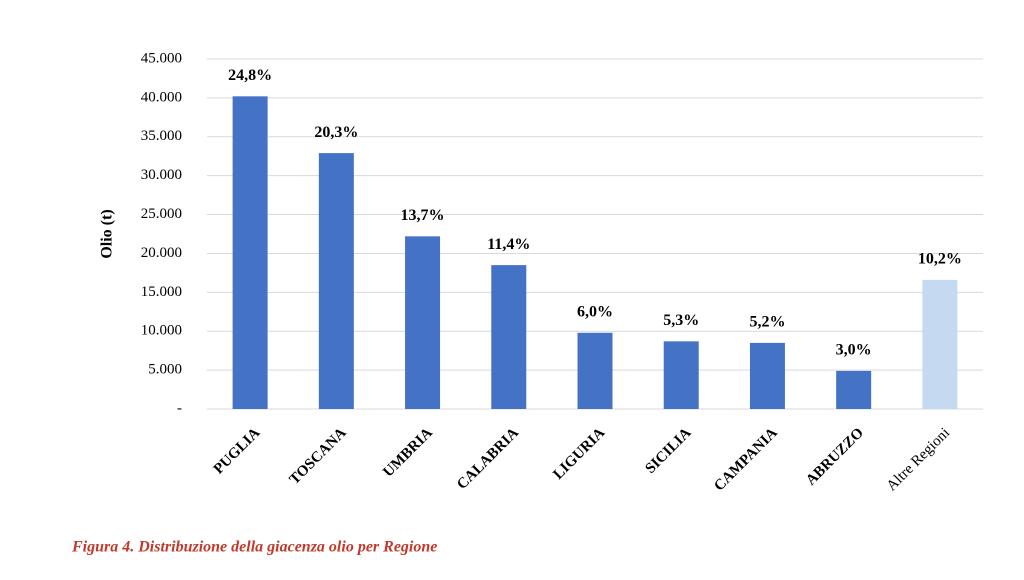 The width and height of the screenshot is (1024, 580). I want to click on y-tick-label: 40.000, so click(161, 97).